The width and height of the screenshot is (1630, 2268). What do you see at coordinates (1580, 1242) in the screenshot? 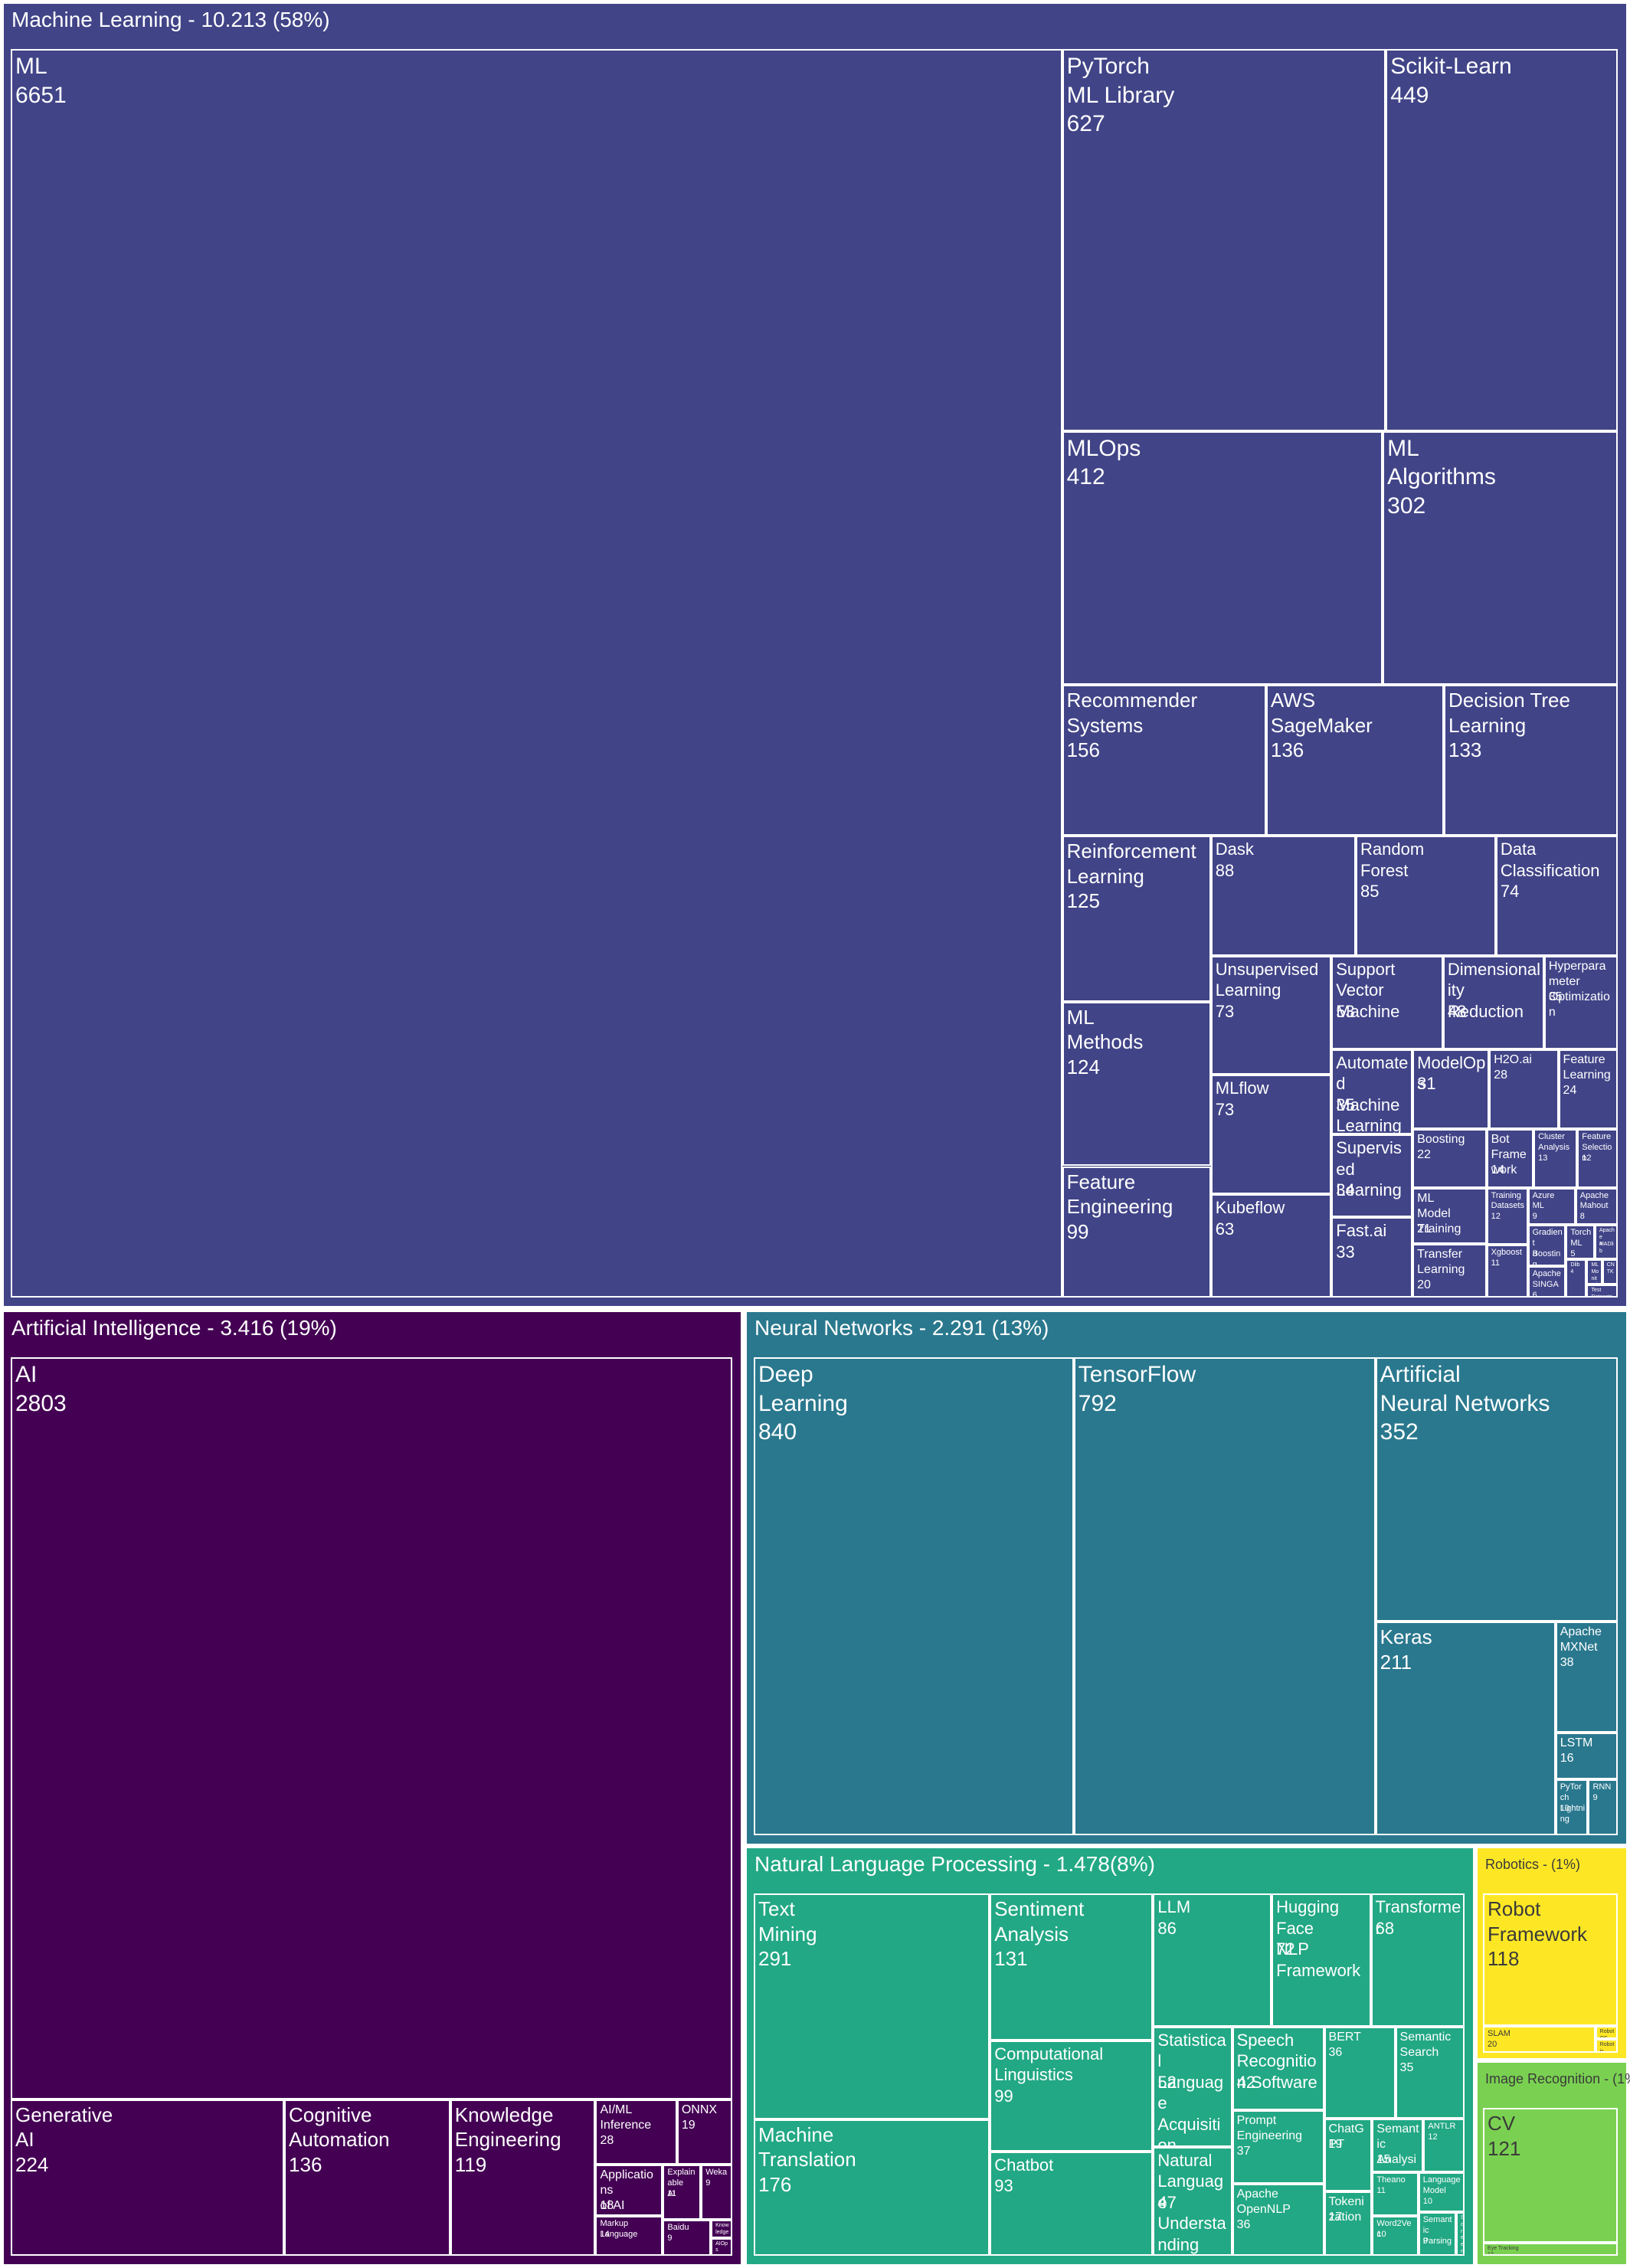
I see `tile-torch-ml: Torch ML 5` at bounding box center [1580, 1242].